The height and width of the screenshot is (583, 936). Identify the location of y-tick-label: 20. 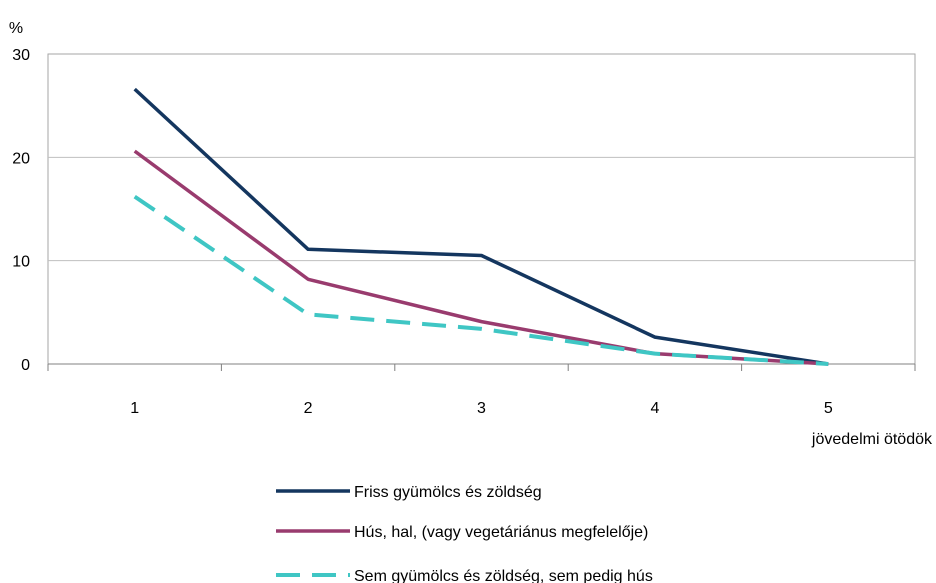
(21, 158).